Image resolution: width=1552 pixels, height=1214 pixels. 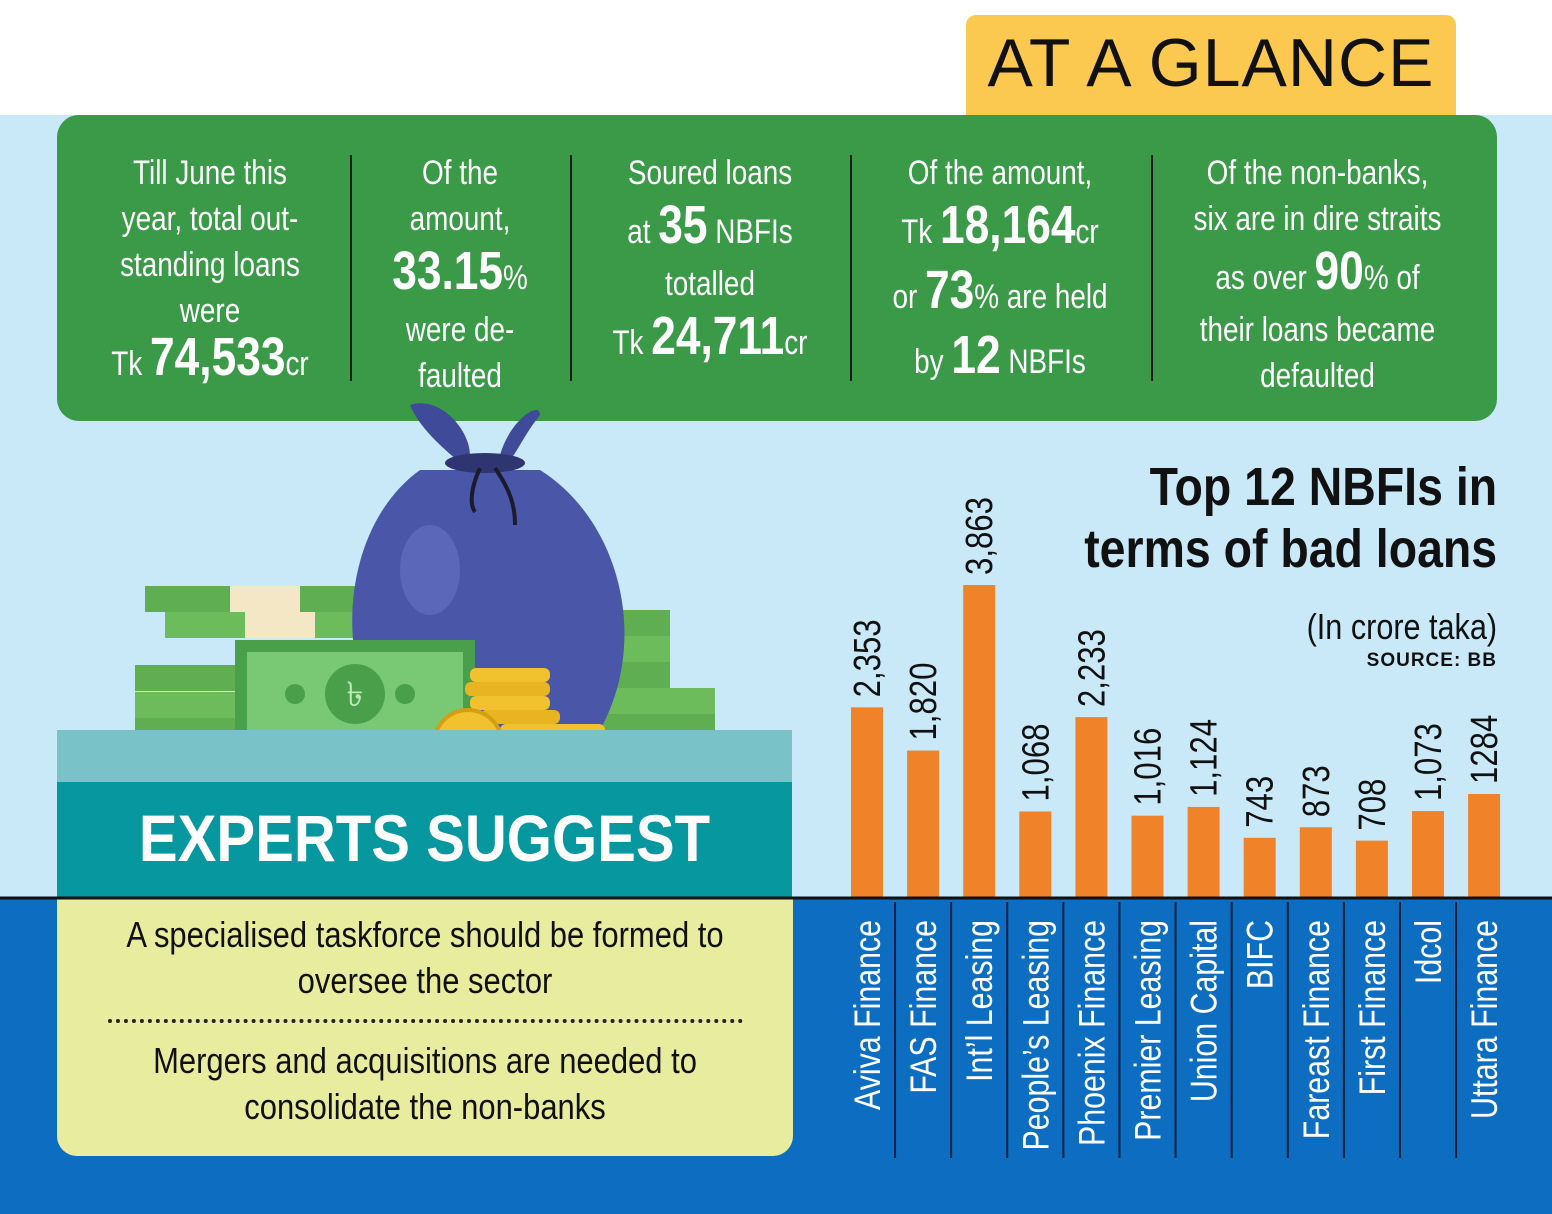 What do you see at coordinates (1373, 805) in the screenshot?
I see `bar-value-label: 708` at bounding box center [1373, 805].